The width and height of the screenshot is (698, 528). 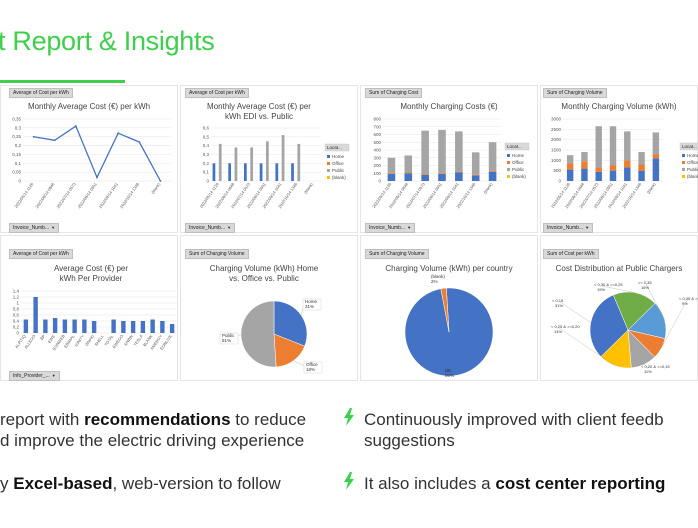 I want to click on legend-field-chip, so click(x=337, y=147).